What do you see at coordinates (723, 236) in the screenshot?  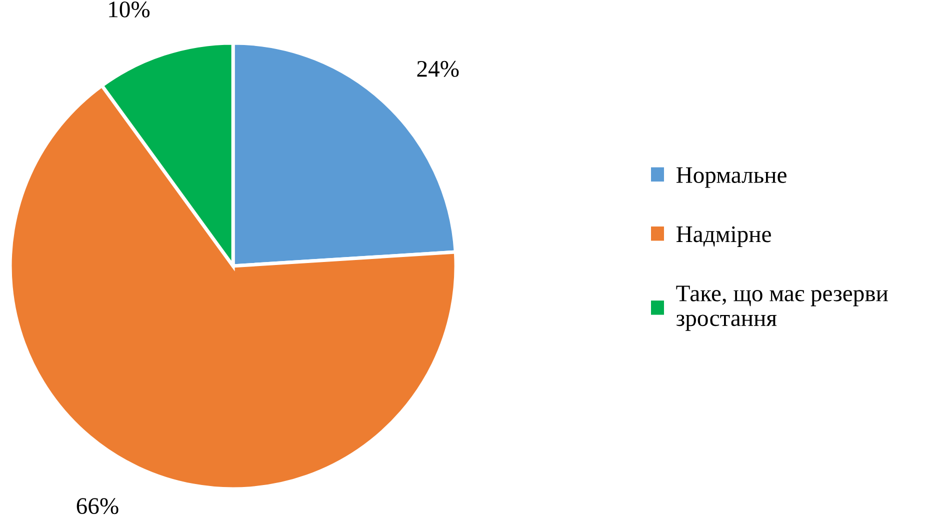 I see `legend-label: Надмірне` at bounding box center [723, 236].